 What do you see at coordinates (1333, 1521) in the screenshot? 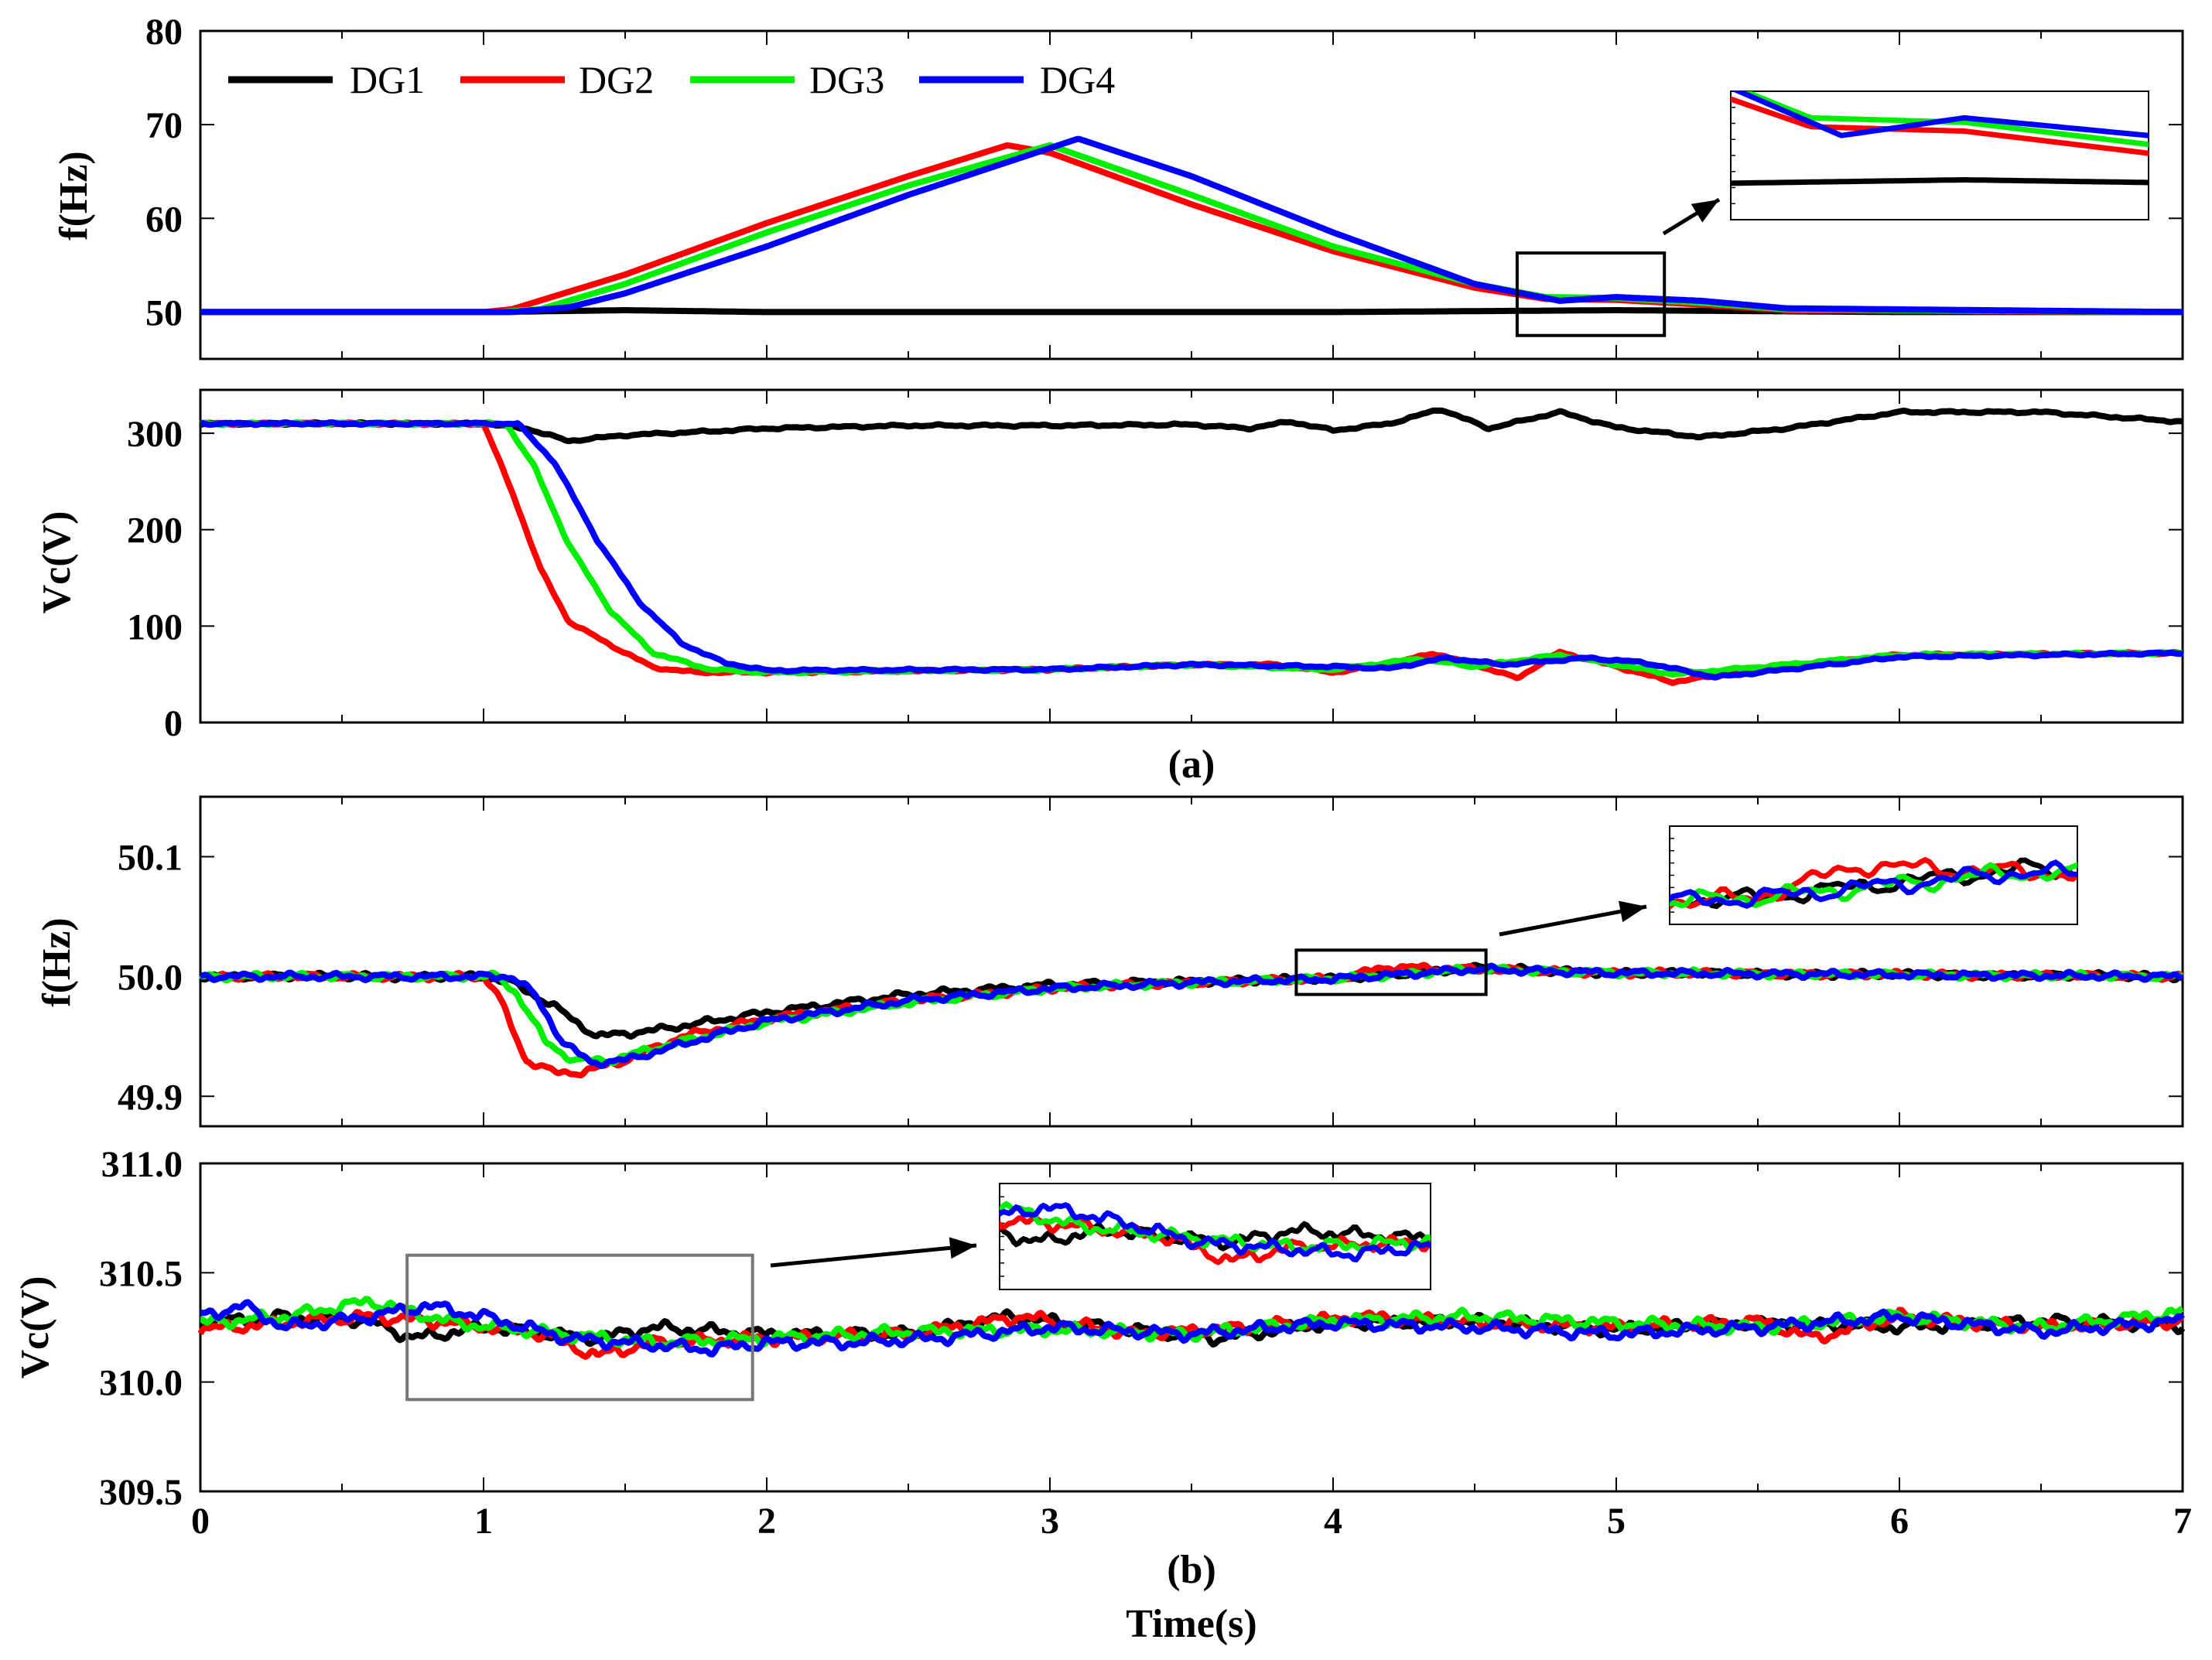
I see `x-tick-label: 4` at bounding box center [1333, 1521].